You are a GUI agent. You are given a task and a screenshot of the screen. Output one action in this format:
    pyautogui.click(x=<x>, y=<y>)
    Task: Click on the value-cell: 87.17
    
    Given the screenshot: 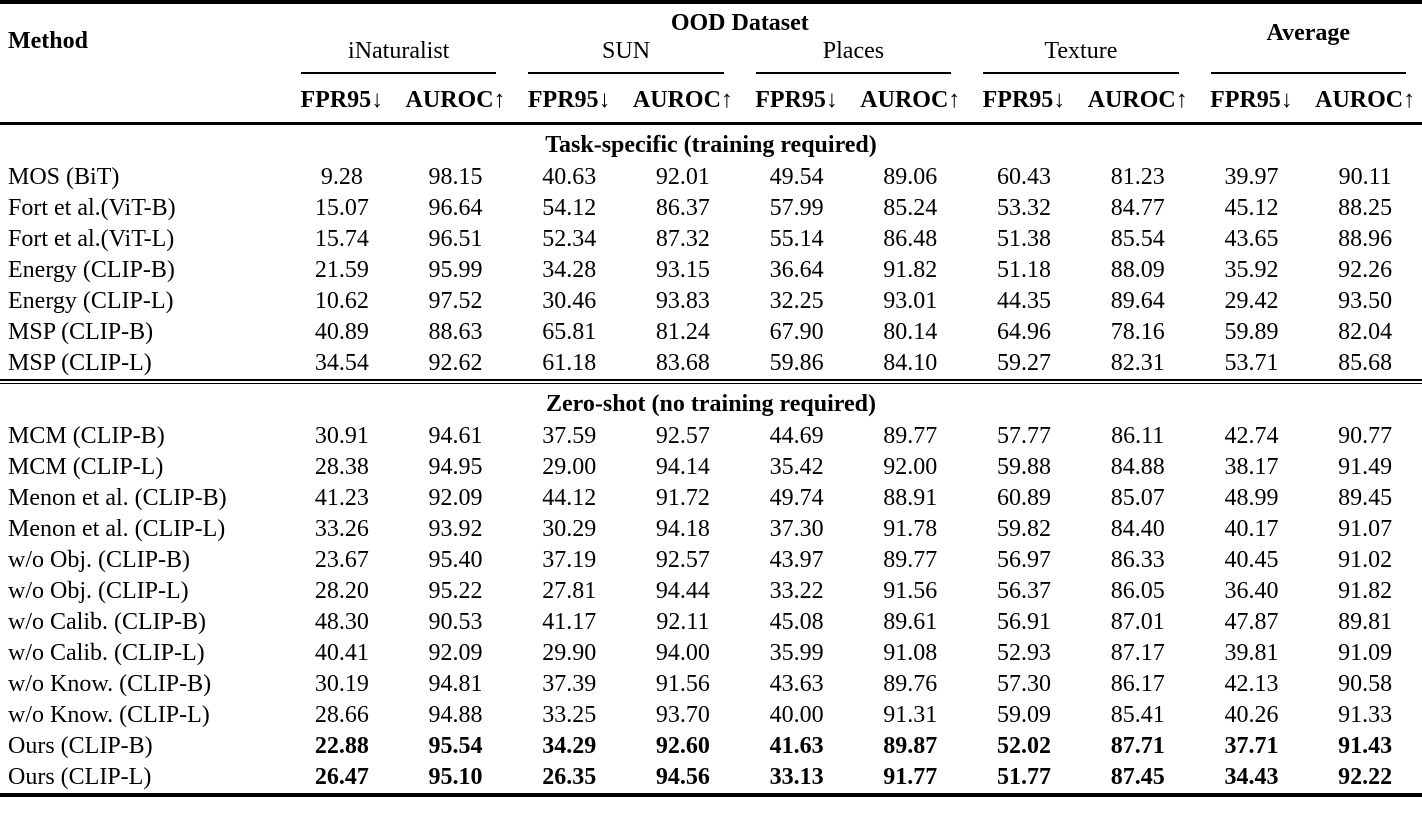 What is the action you would take?
    pyautogui.click(x=1137, y=653)
    